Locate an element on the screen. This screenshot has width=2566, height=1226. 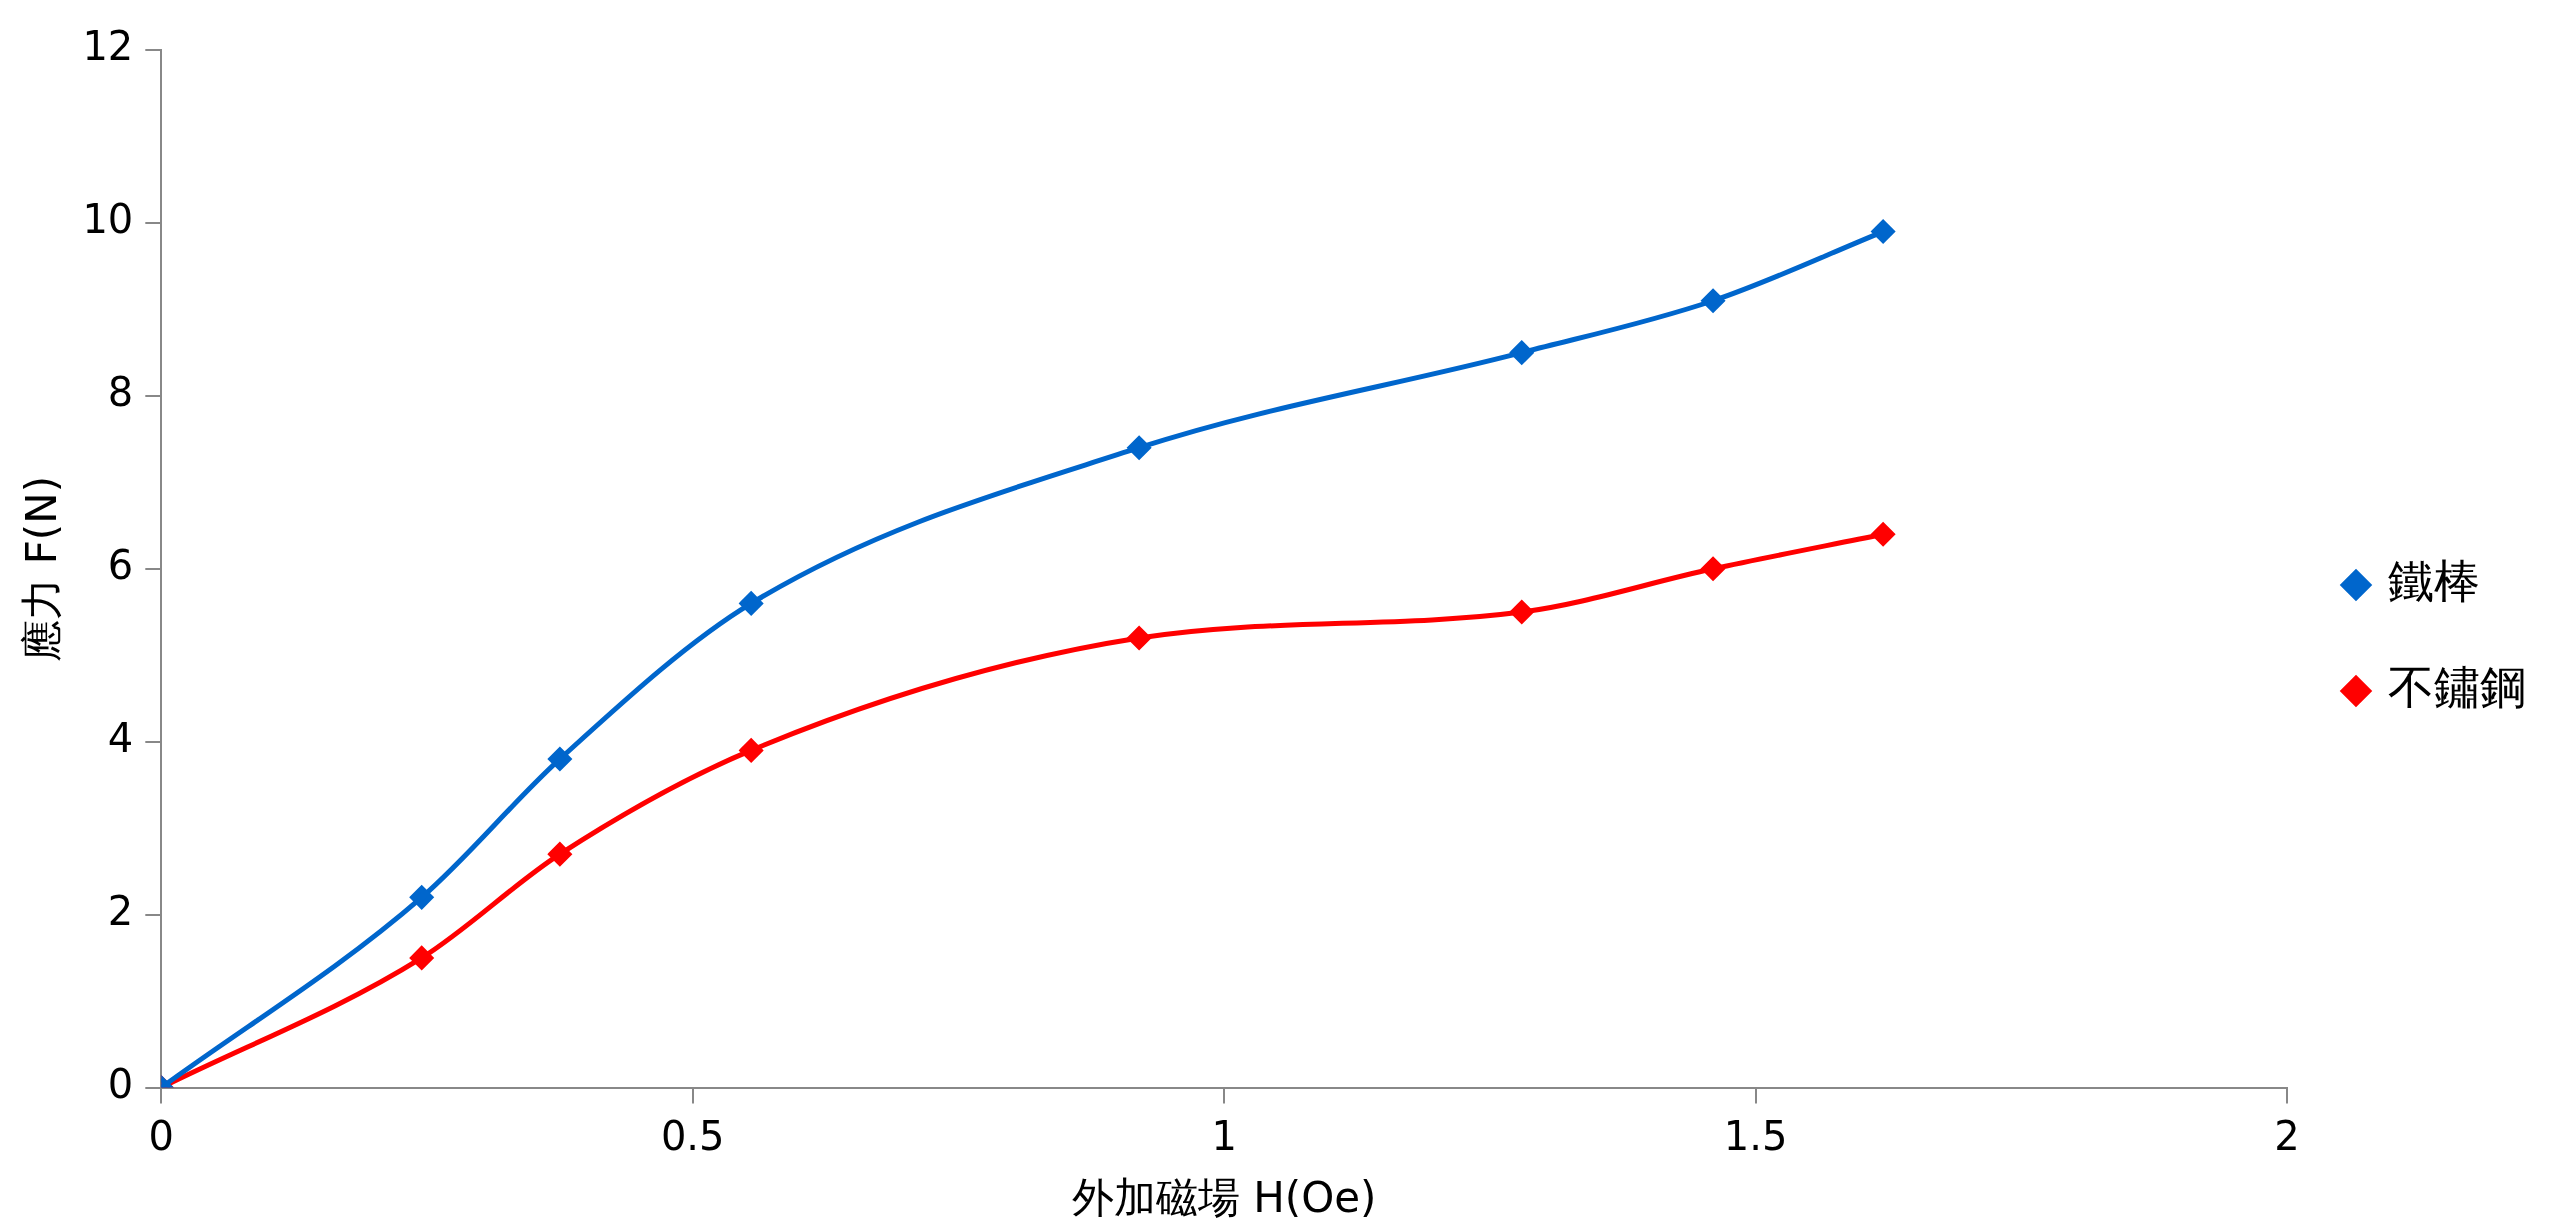
legend-label: 不鏽鋼 is located at coordinates (2457, 686).